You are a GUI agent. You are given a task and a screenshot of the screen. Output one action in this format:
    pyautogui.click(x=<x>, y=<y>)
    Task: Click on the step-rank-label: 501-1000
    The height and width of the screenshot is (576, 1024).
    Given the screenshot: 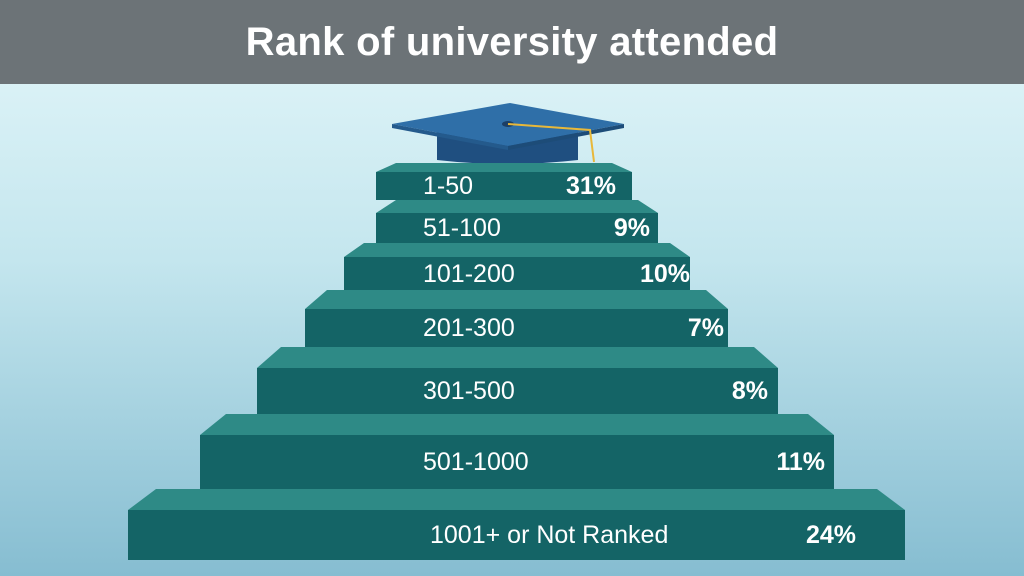 What is the action you would take?
    pyautogui.click(x=476, y=462)
    